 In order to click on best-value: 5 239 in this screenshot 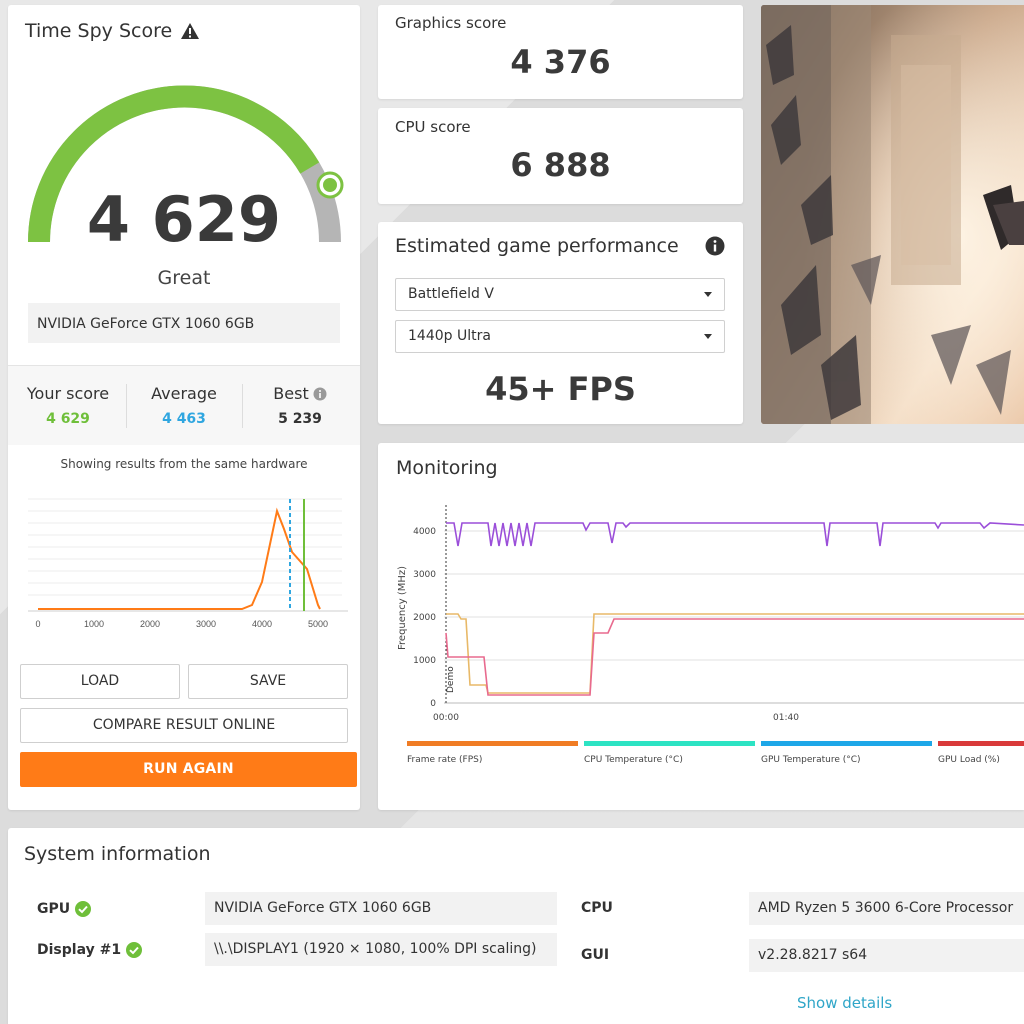, I will do `click(300, 419)`.